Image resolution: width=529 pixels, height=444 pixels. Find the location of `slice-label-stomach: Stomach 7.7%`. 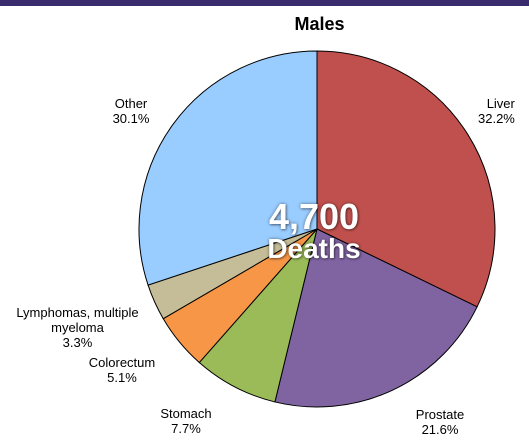

slice-label-stomach: Stomach 7.7% is located at coordinates (186, 421).